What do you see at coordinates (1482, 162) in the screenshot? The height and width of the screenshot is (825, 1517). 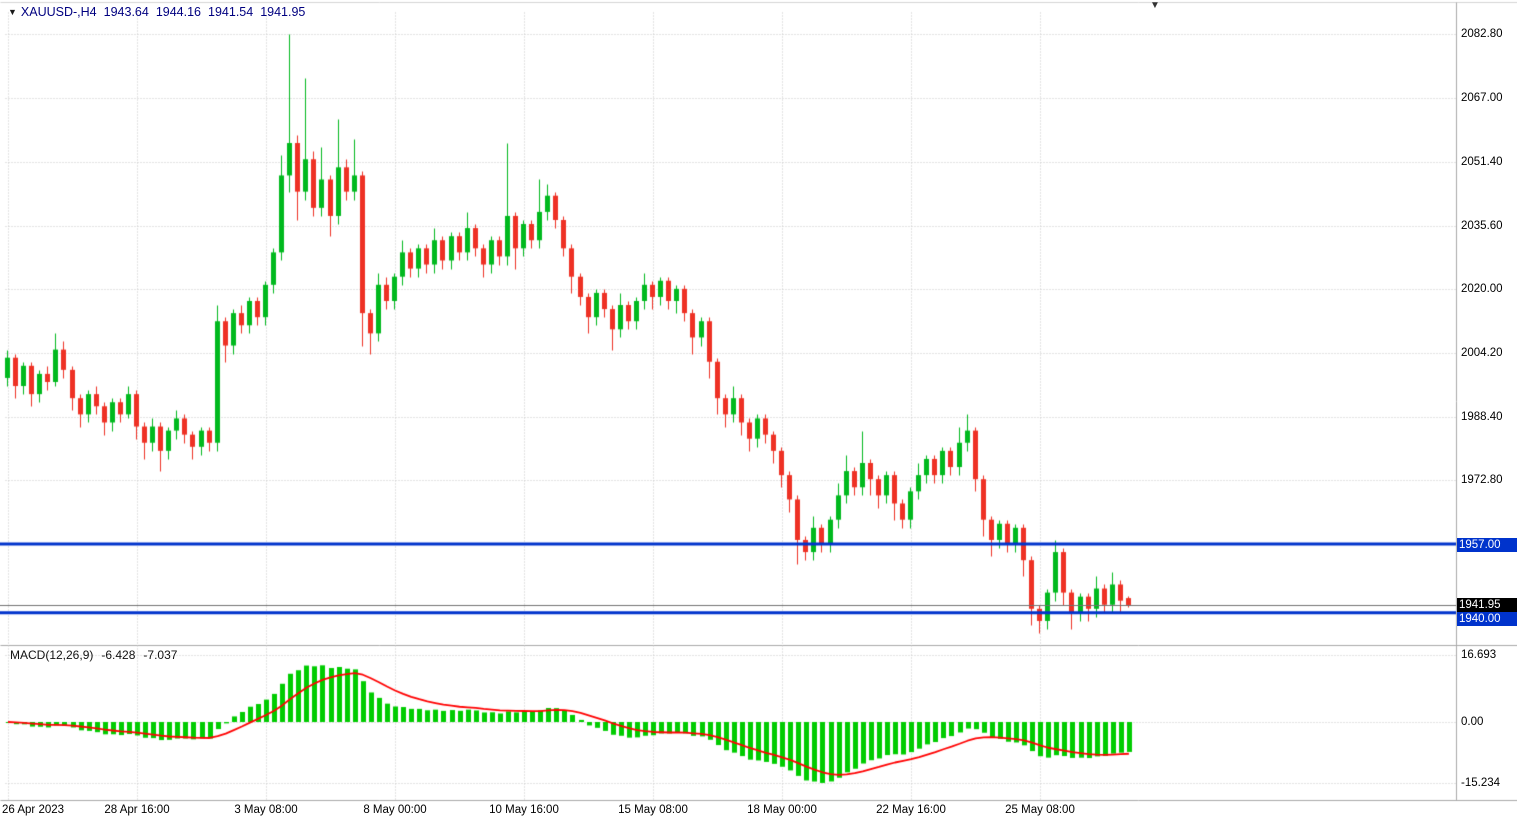 I see `price-axis-label: 2051.40` at bounding box center [1482, 162].